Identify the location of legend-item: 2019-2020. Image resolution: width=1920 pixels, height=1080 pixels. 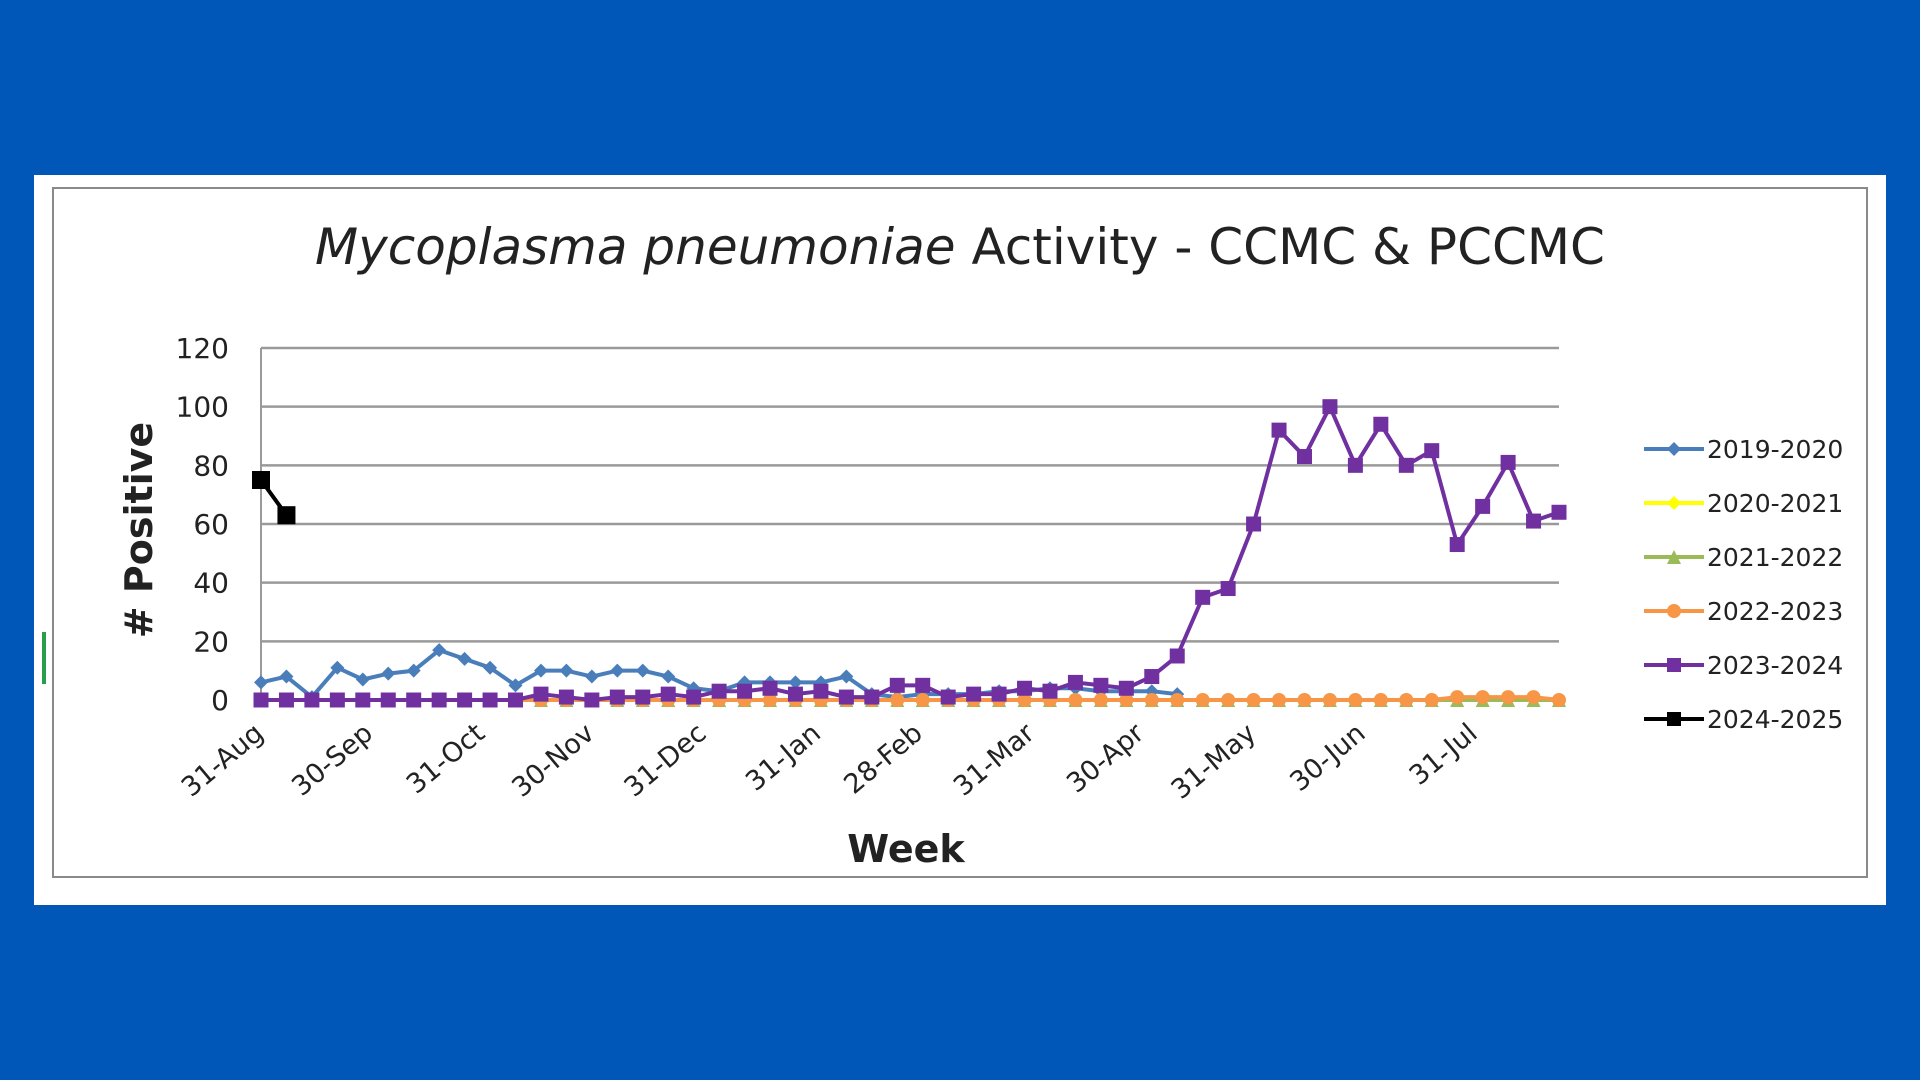
(1743, 449).